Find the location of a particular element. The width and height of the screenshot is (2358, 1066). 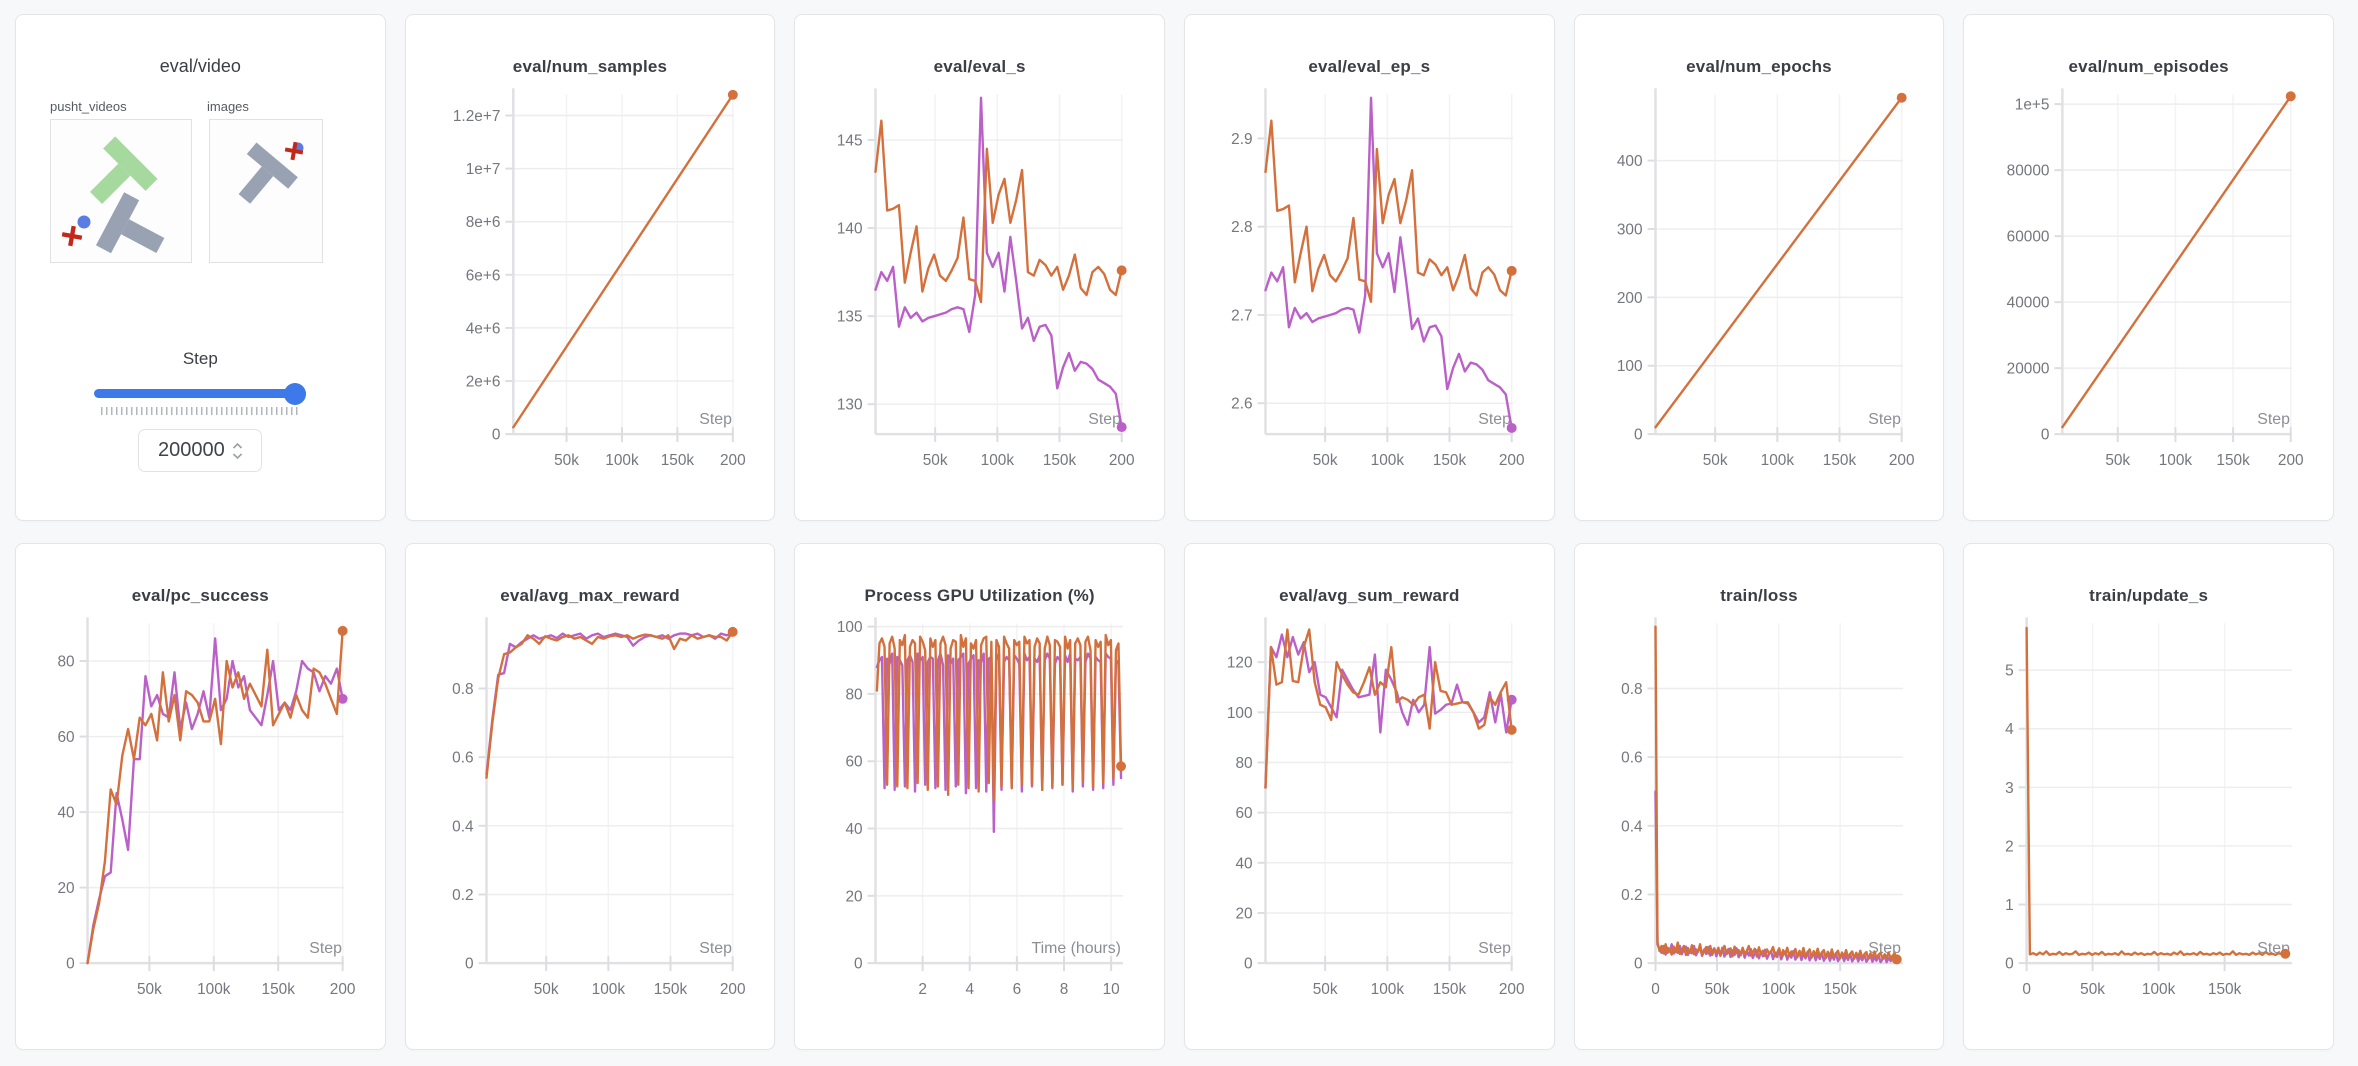

y-tick-label: 2.6 is located at coordinates (1241, 404).